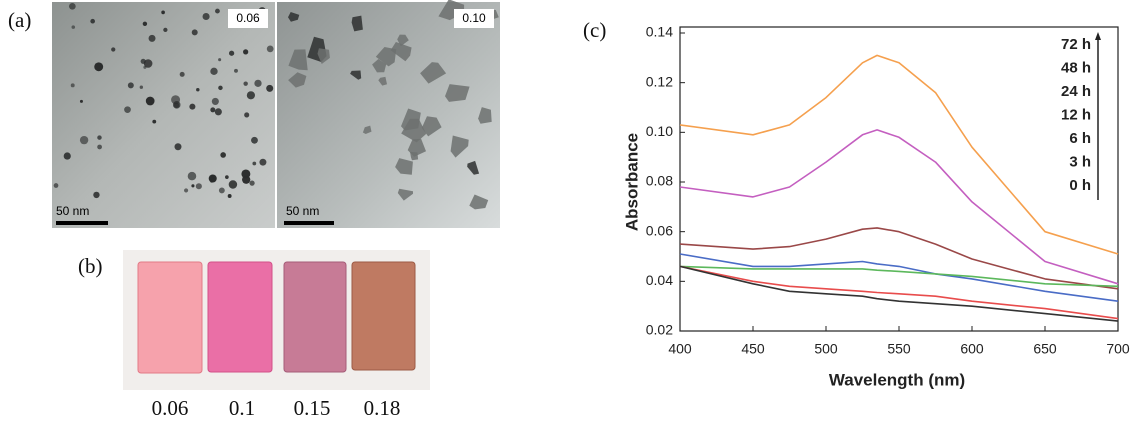  What do you see at coordinates (1076, 114) in the screenshot?
I see `legend-label: 12 h` at bounding box center [1076, 114].